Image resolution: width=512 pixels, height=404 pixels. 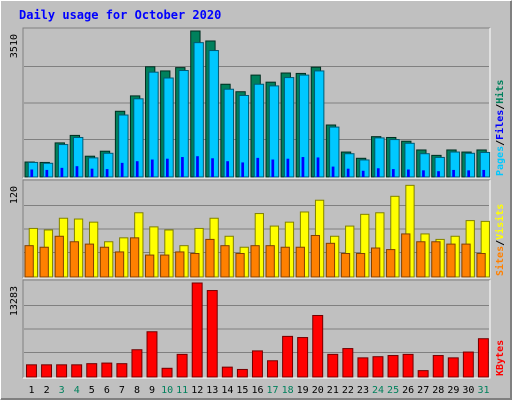 I want to click on panel-top-max-label: 3510, so click(x=14, y=46).